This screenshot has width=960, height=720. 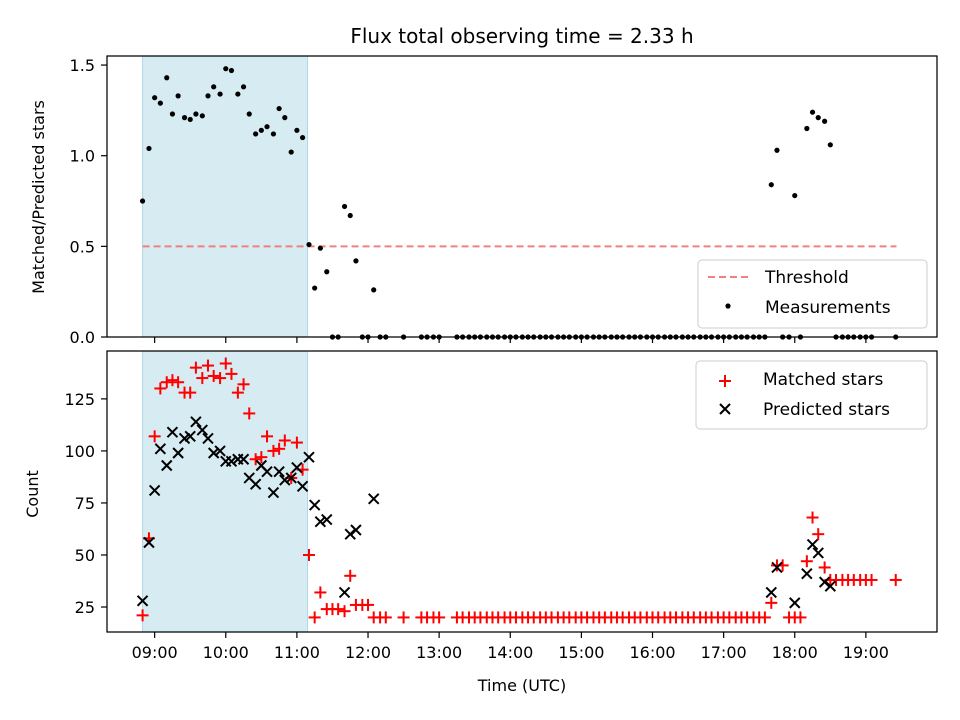 I want to click on x-tick-label: 13:00, so click(x=439, y=652).